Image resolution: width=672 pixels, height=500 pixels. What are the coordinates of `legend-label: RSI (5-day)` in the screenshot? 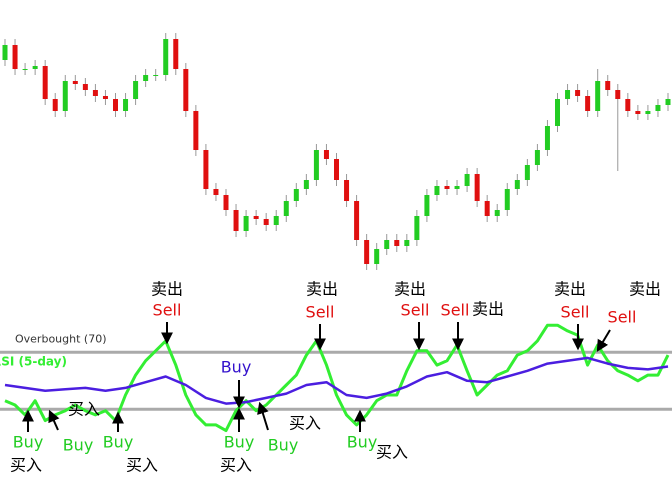 It's located at (33, 362).